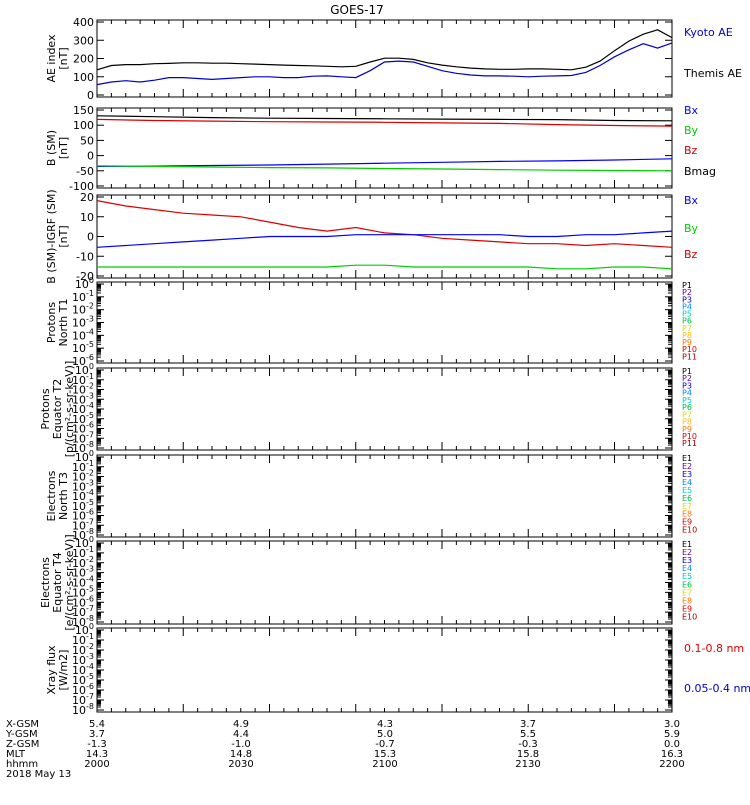 Image resolution: width=750 pixels, height=805 pixels. What do you see at coordinates (687, 342) in the screenshot?
I see `legend-entry: P9` at bounding box center [687, 342].